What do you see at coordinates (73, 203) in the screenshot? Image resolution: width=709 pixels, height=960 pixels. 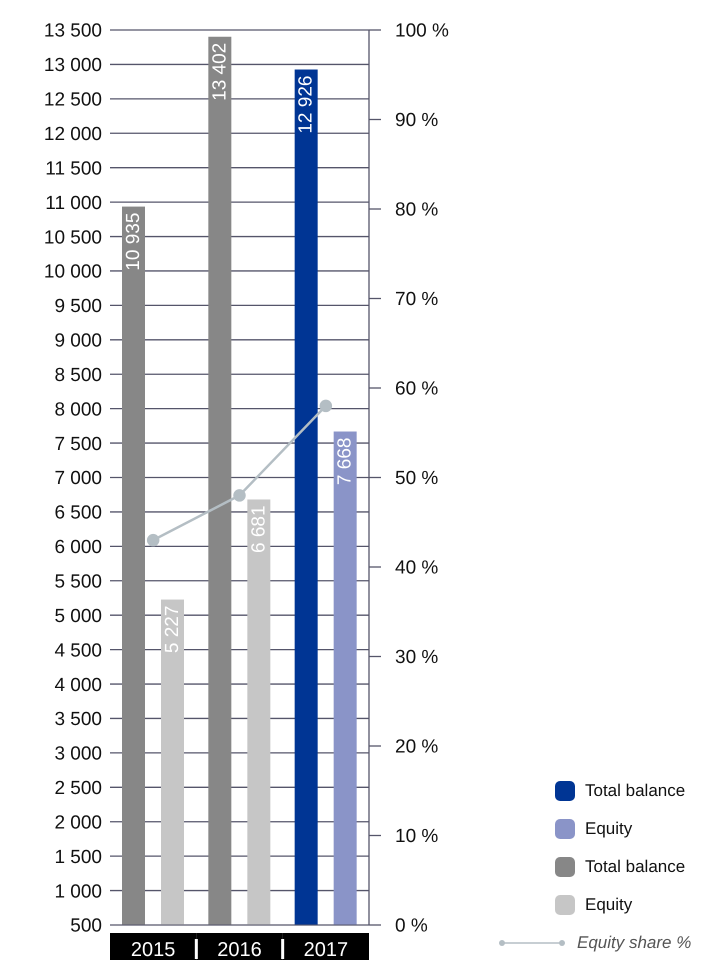 I see `y-tick-label: 11 000` at bounding box center [73, 203].